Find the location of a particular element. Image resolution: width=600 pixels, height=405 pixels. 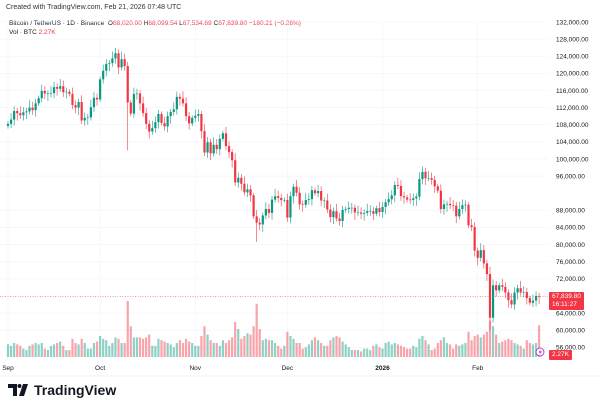

y-tick-label: 124,000.00 is located at coordinates (572, 57).